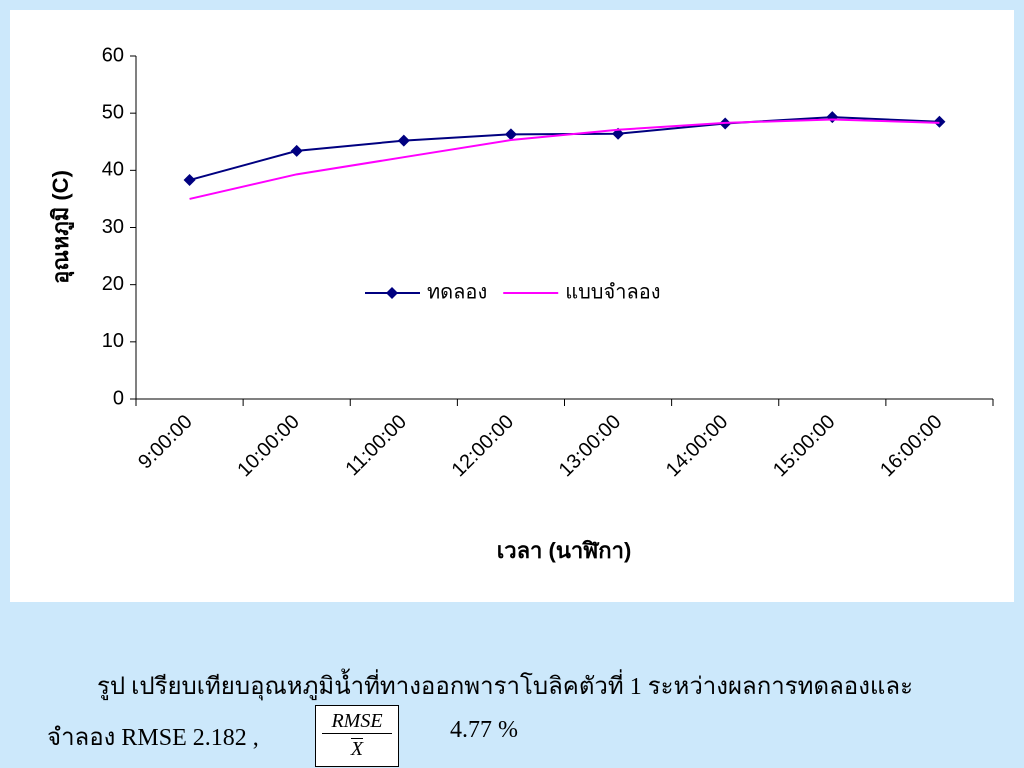 Image resolution: width=1024 pixels, height=768 pixels. What do you see at coordinates (153, 738) in the screenshot?
I see `caption-line2: จำลอง RMSE 2.182 ,` at bounding box center [153, 738].